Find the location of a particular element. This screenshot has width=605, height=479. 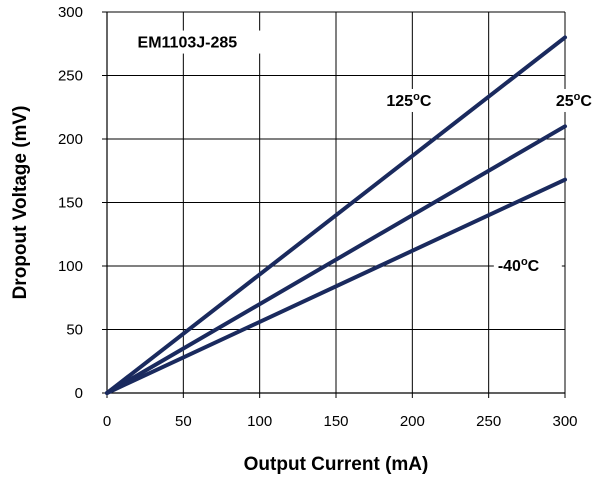

x-axis-title: Output Current (mA) is located at coordinates (336, 464).